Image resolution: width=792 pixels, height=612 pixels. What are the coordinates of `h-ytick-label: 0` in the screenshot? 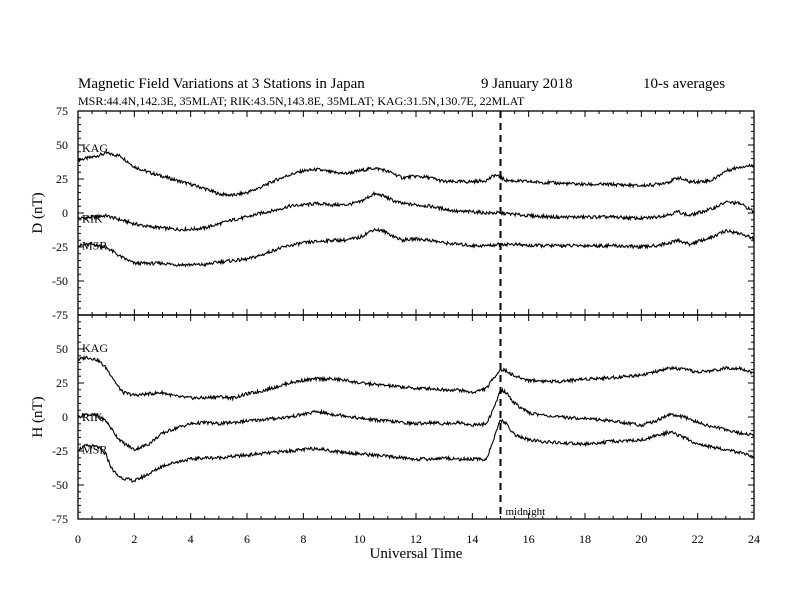 It's located at (65, 417).